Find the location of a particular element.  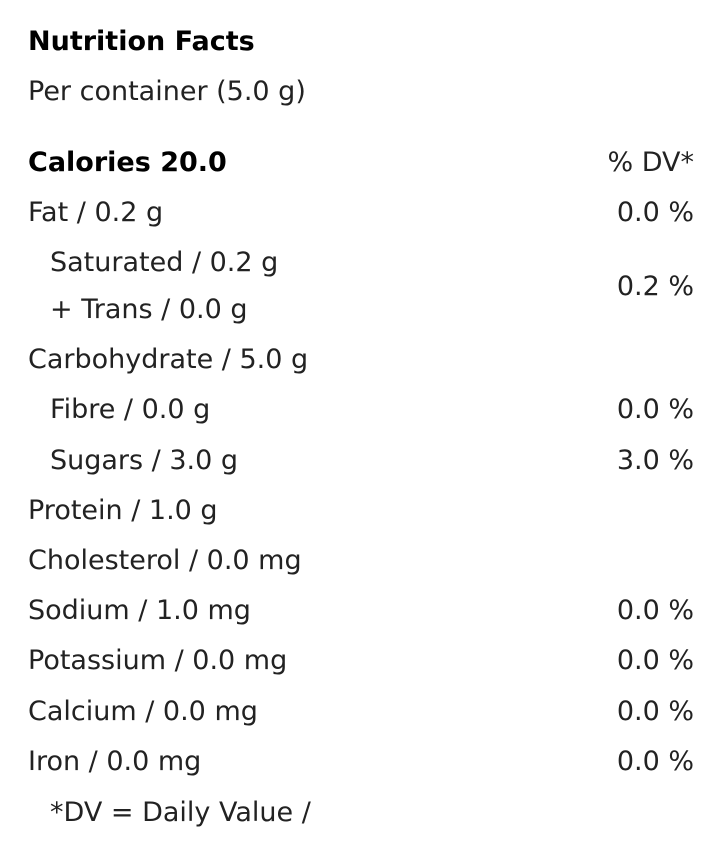

row-label: Protein / 1.0 g is located at coordinates (123, 510).